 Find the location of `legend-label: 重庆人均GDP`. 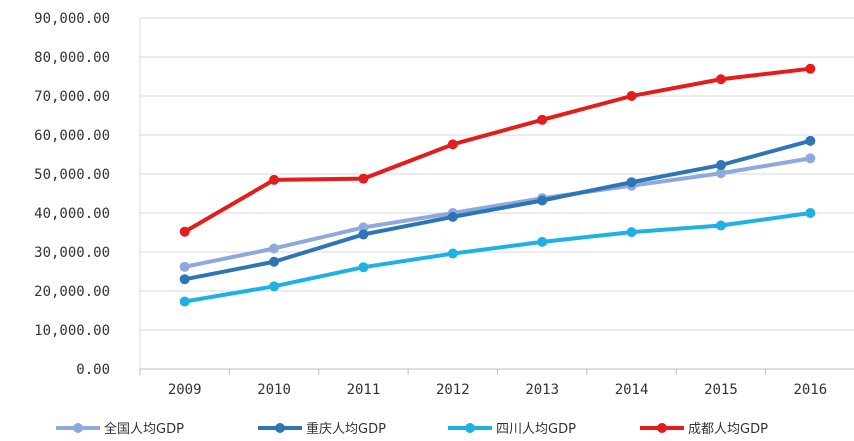

legend-label: 重庆人均GDP is located at coordinates (346, 429).